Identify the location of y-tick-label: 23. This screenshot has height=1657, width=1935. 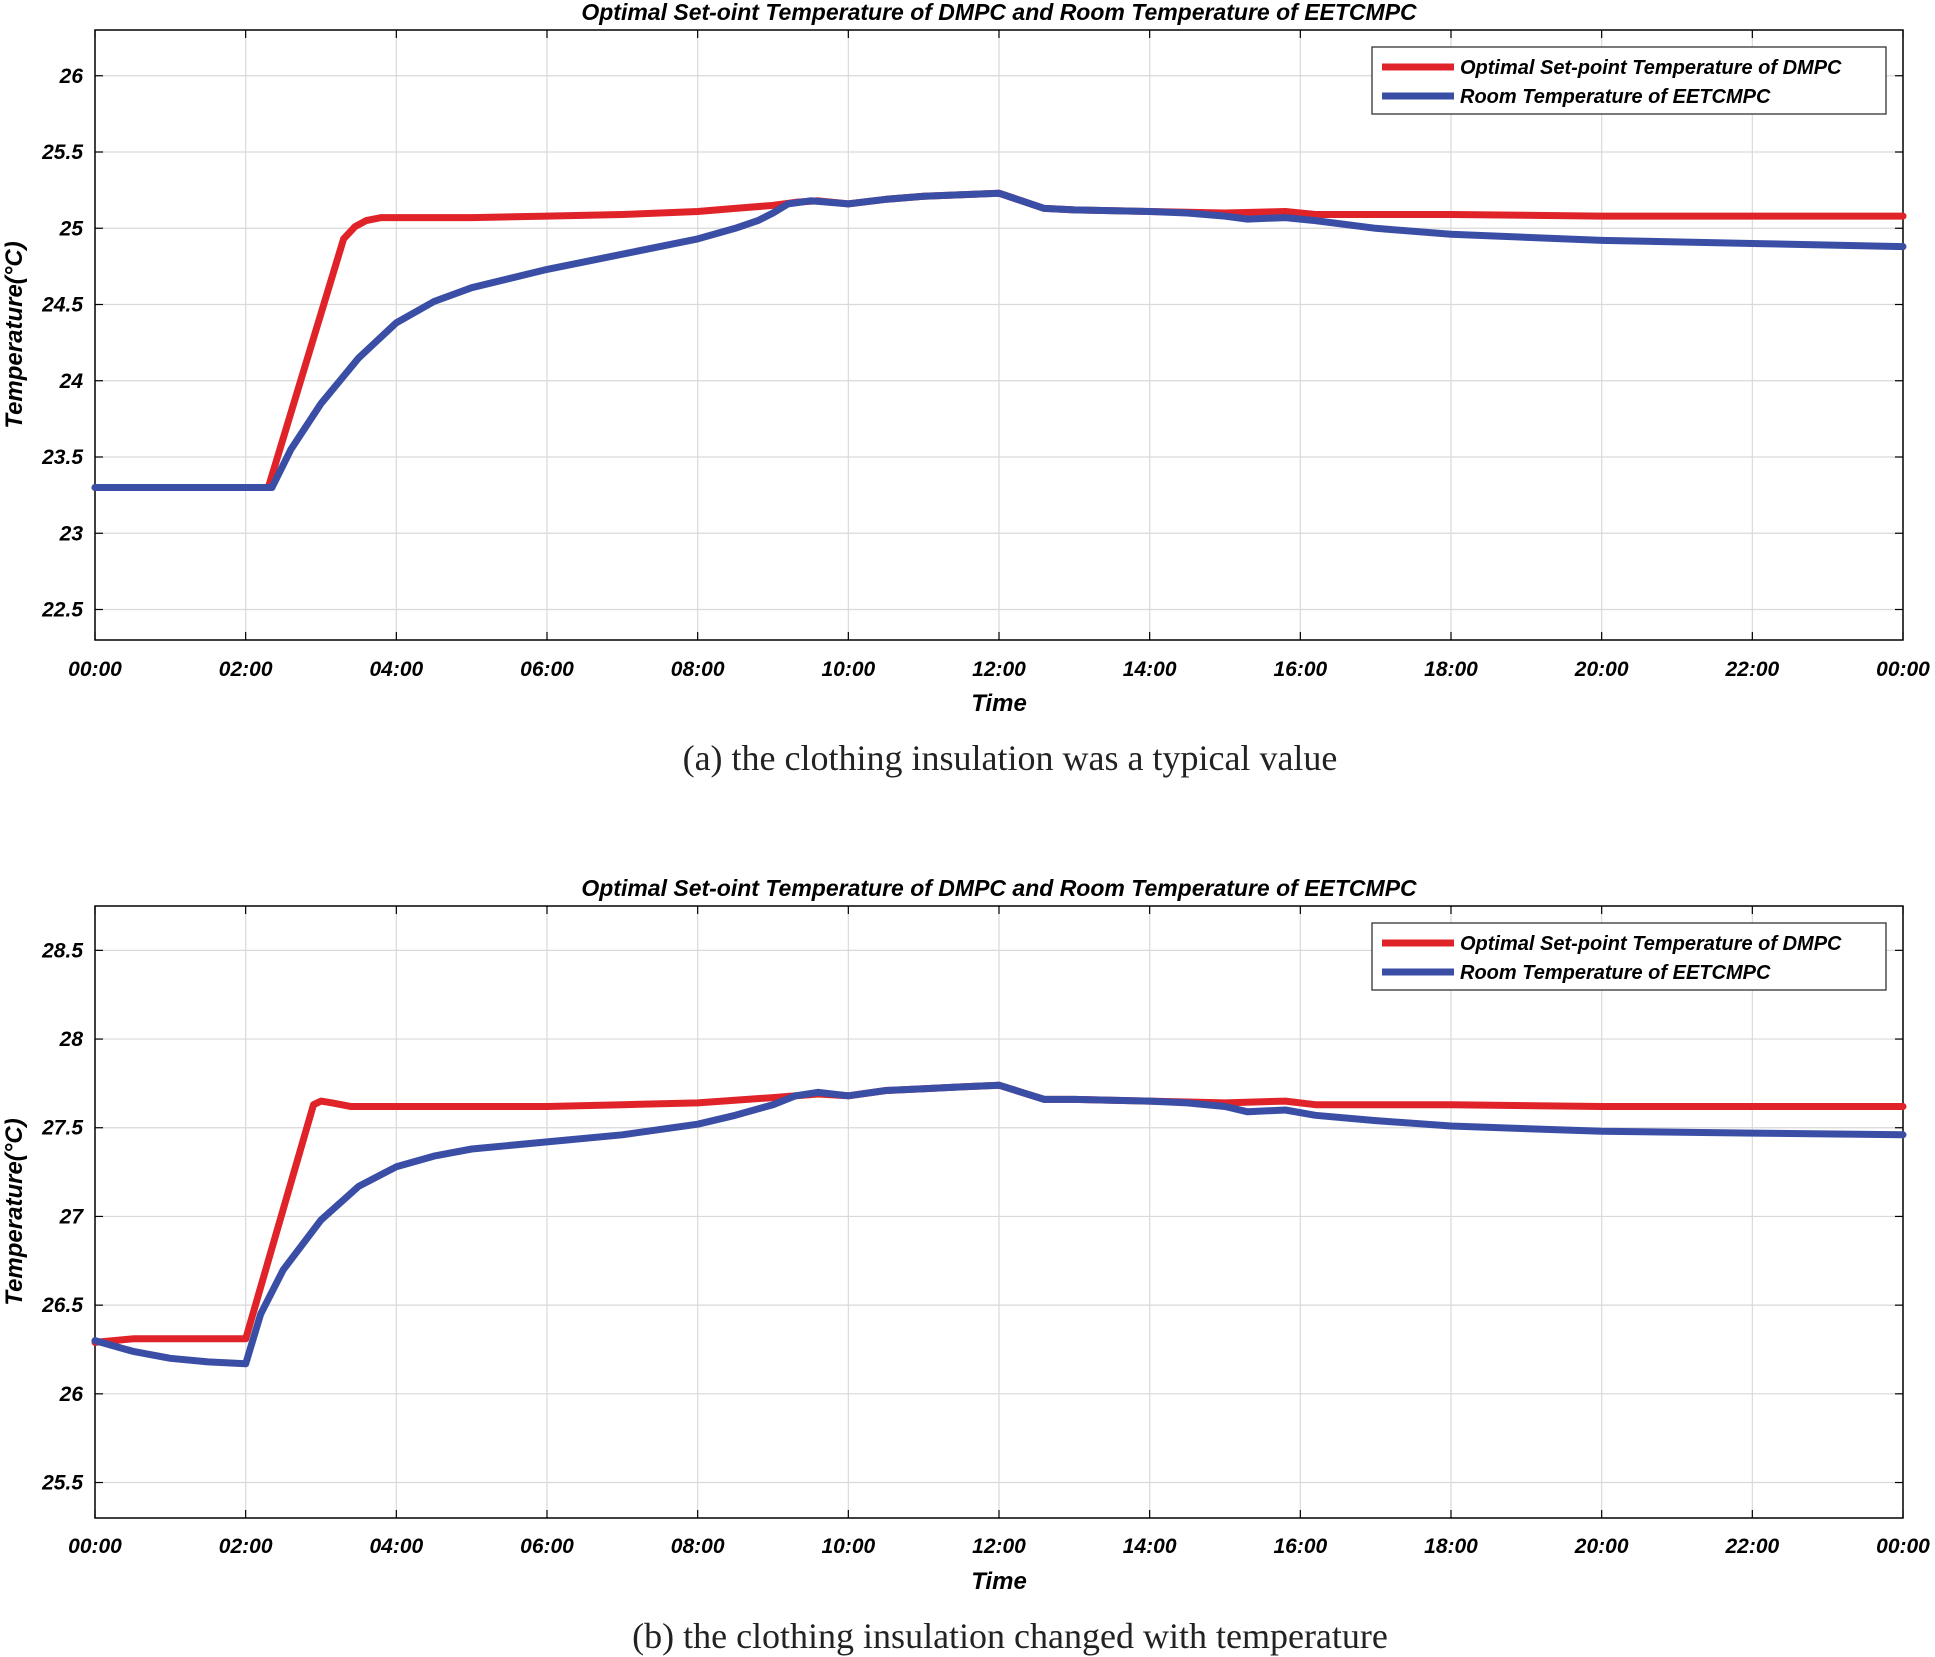
(71, 533).